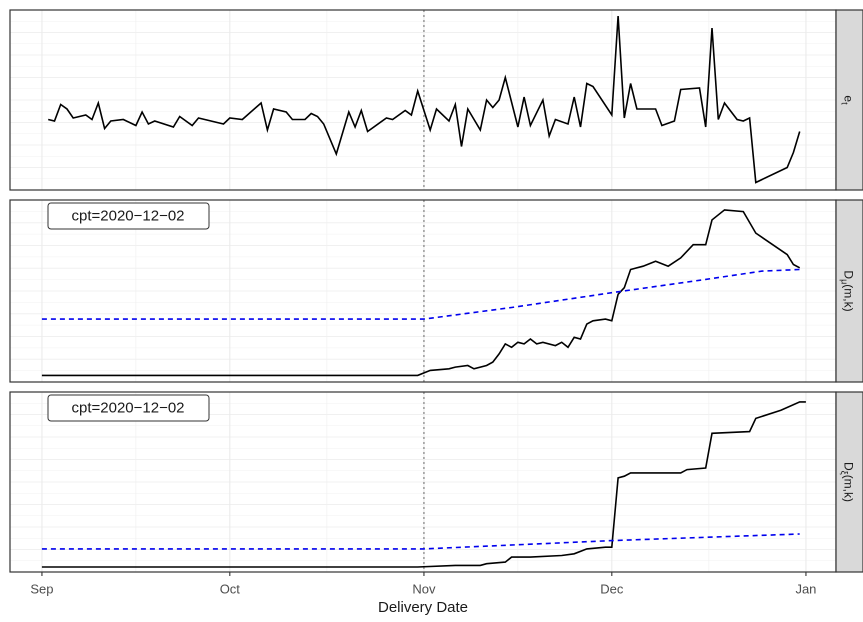  I want to click on x-tick-label: Dec, so click(612, 588).